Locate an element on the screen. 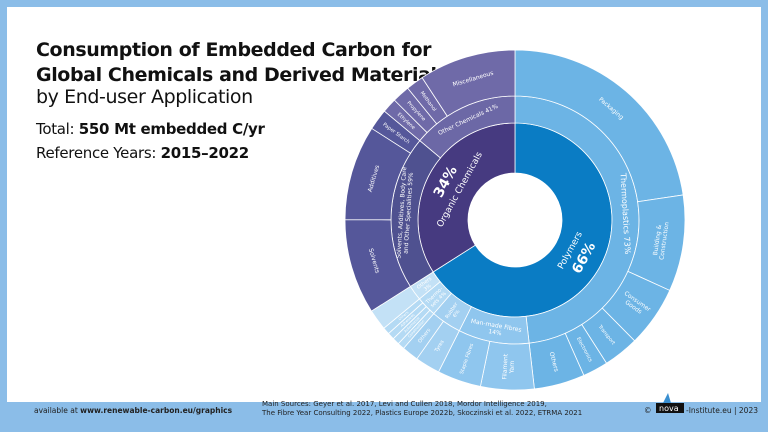 This screenshot has width=768, height=432. total-info: Total: 550 Mt embedded C/yr is located at coordinates (150, 129).